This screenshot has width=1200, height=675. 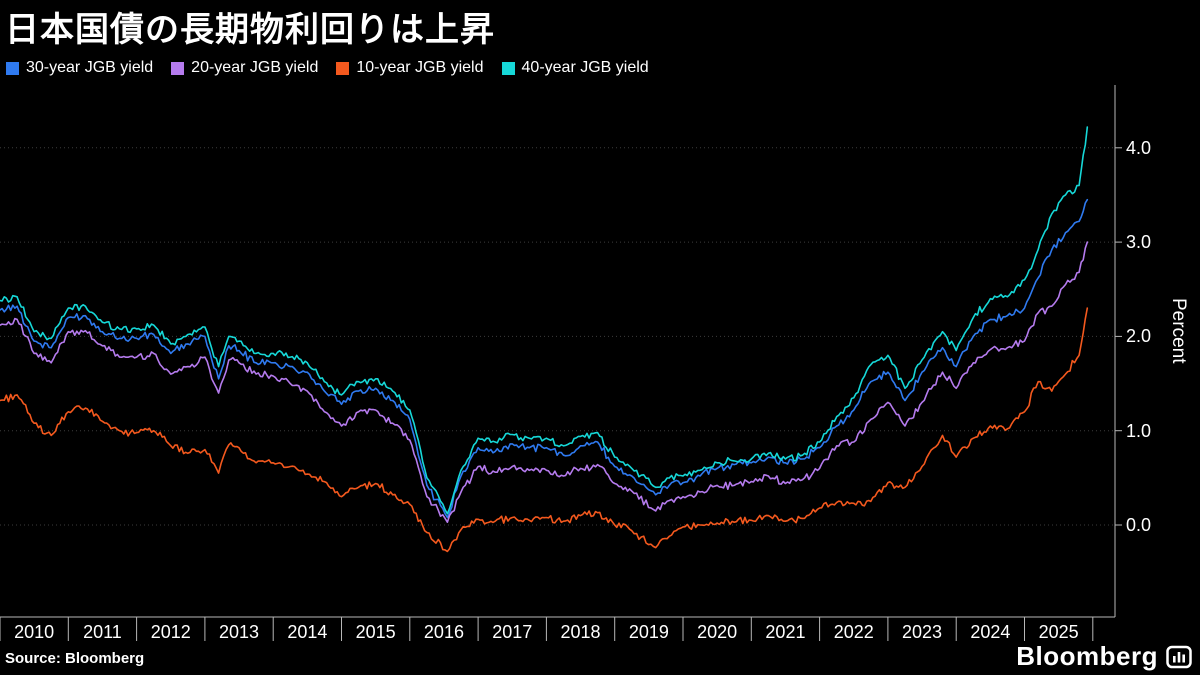 What do you see at coordinates (717, 632) in the screenshot?
I see `x-tick-label: 2020` at bounding box center [717, 632].